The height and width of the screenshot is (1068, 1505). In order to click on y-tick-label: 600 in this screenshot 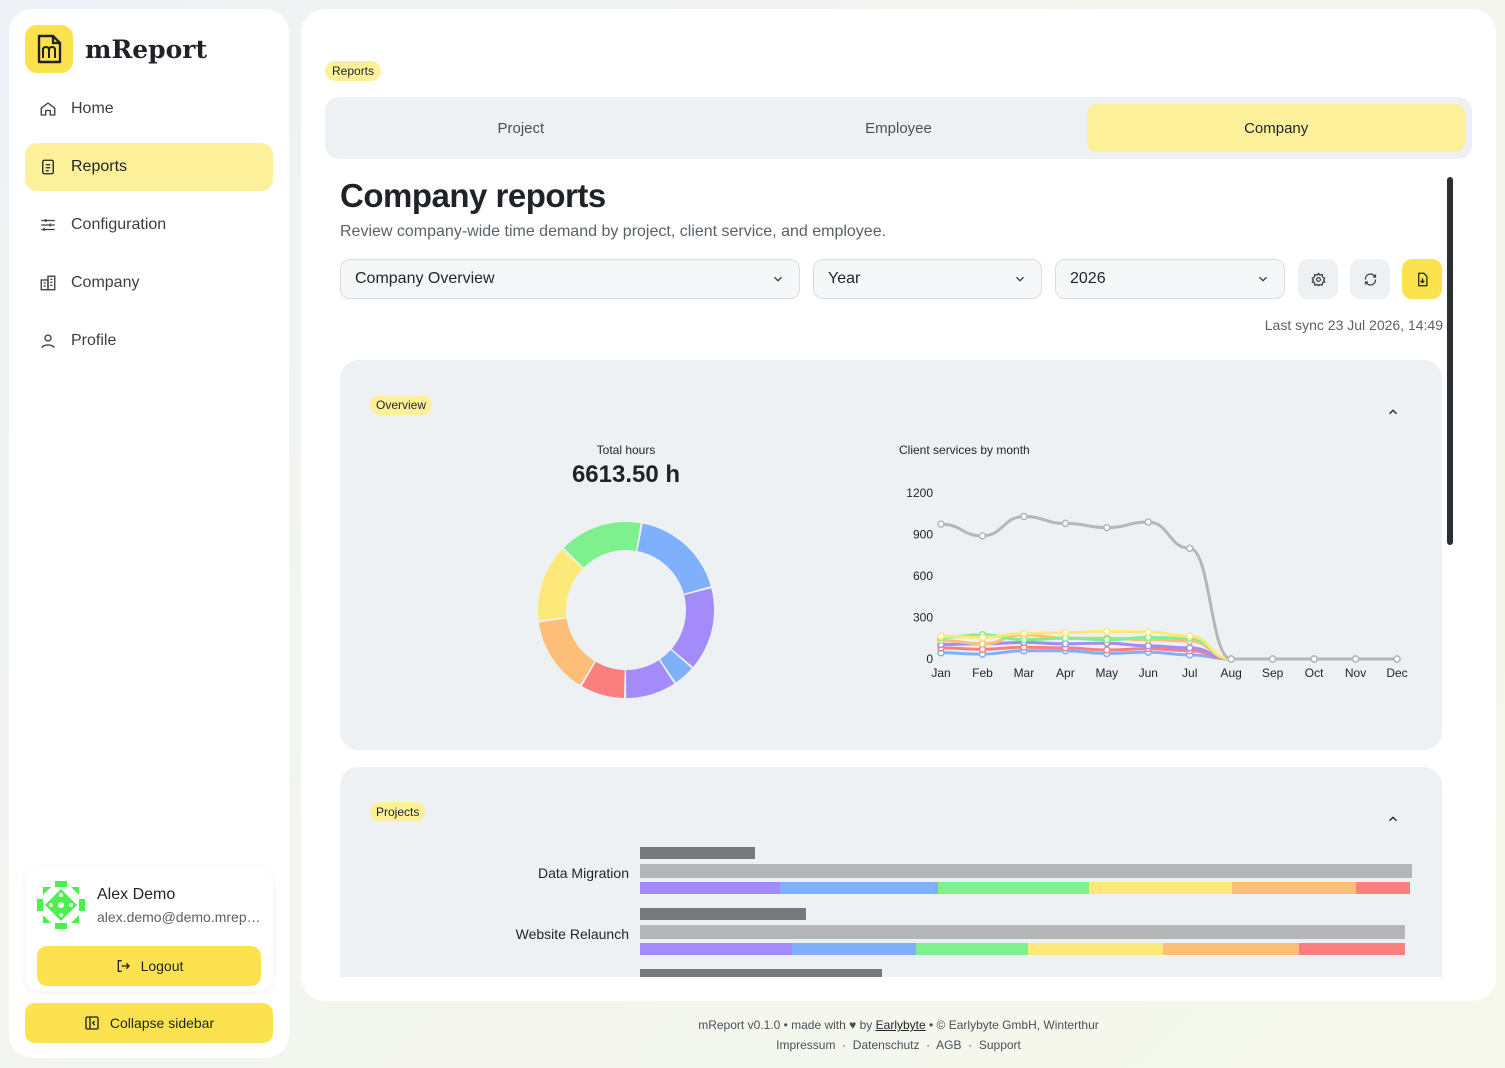, I will do `click(923, 576)`.